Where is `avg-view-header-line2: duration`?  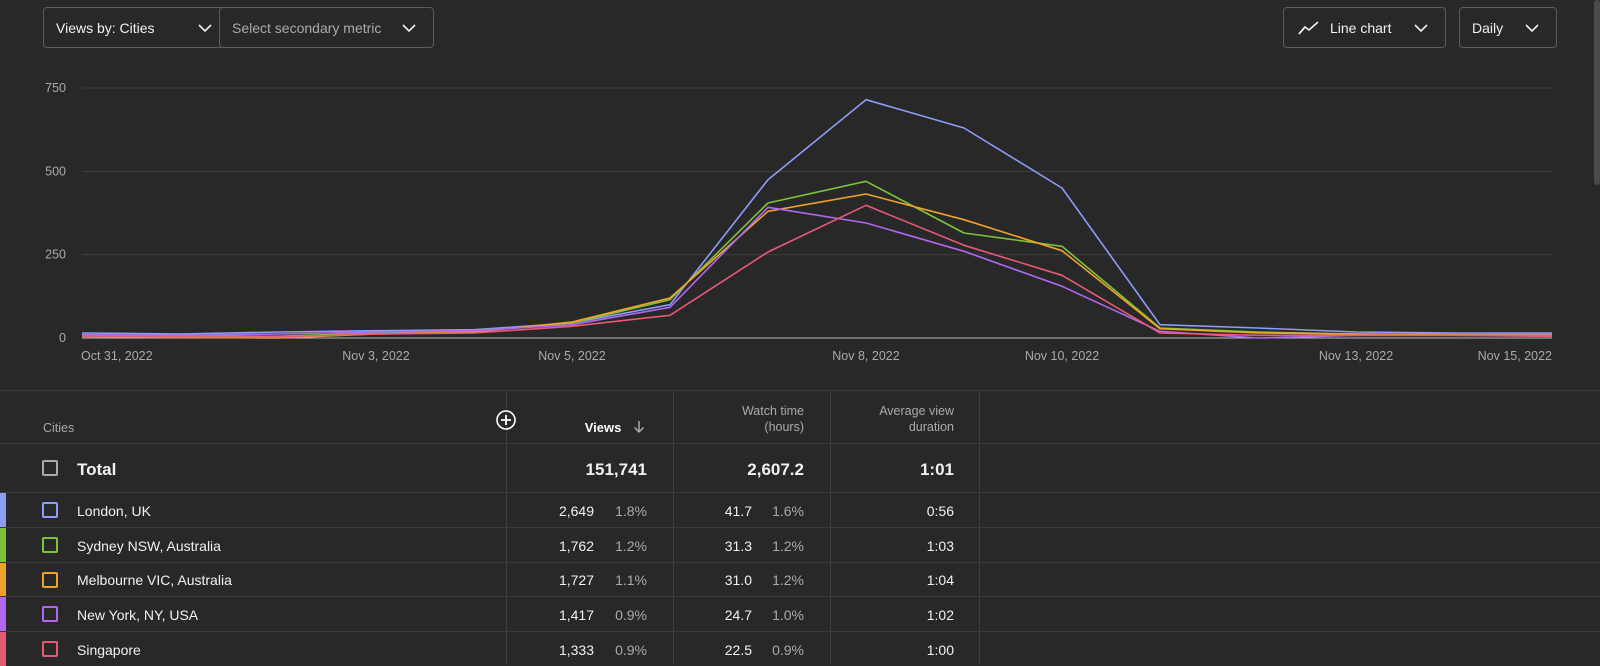
avg-view-header-line2: duration is located at coordinates (931, 427).